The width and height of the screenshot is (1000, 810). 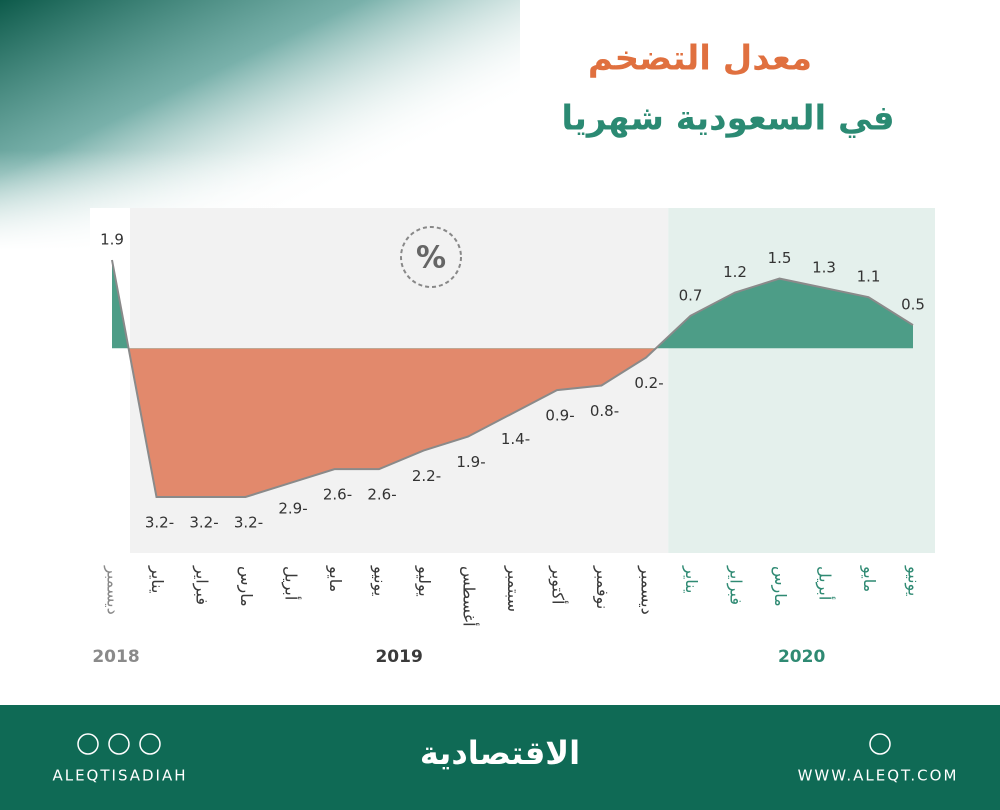 I want to click on footer, so click(x=500, y=757).